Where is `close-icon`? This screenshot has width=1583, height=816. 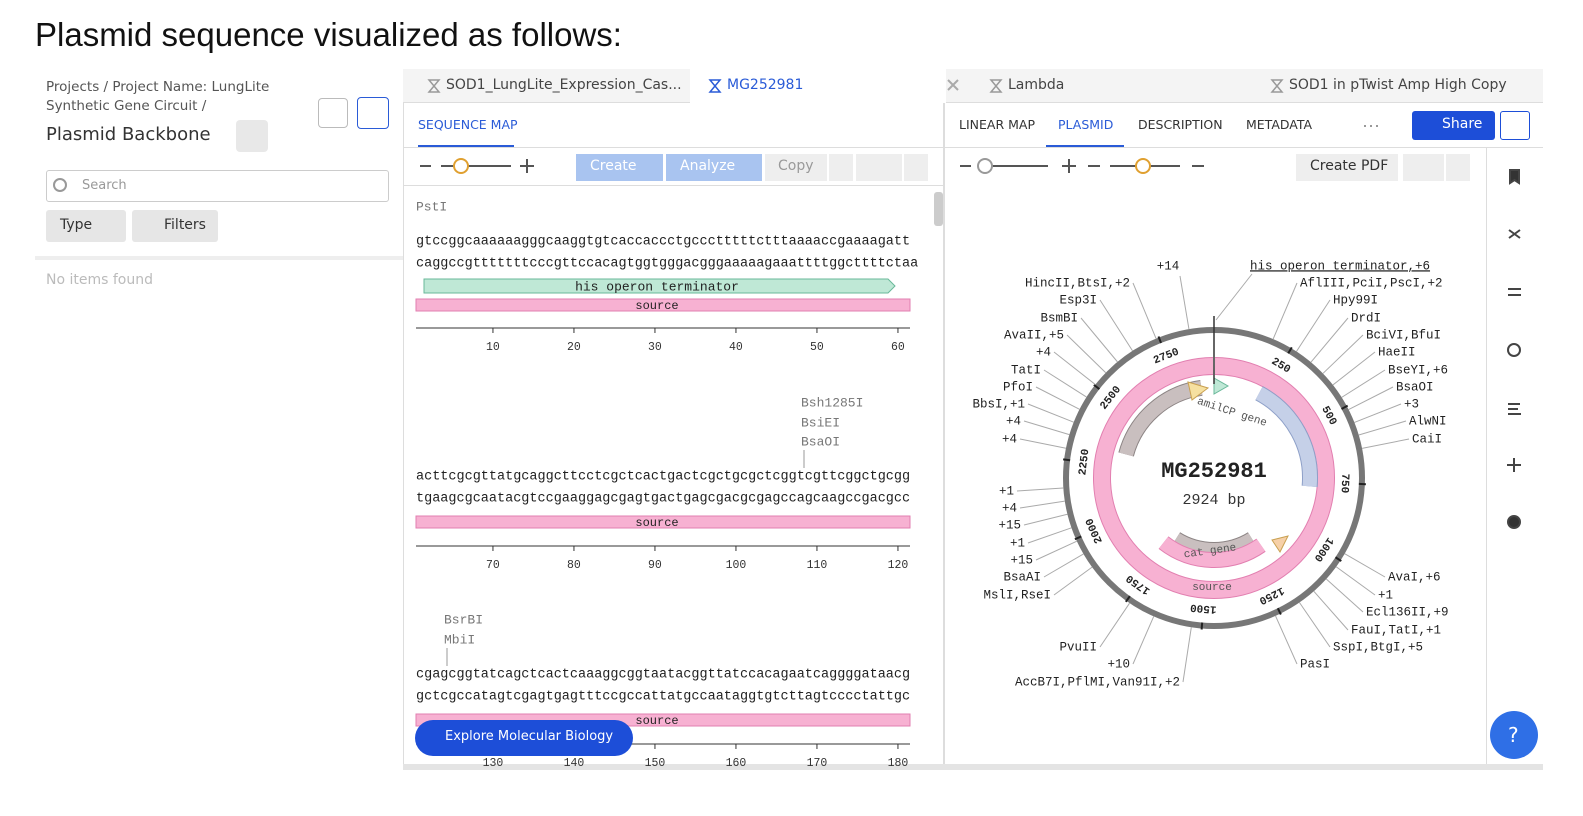
close-icon is located at coordinates (953, 85).